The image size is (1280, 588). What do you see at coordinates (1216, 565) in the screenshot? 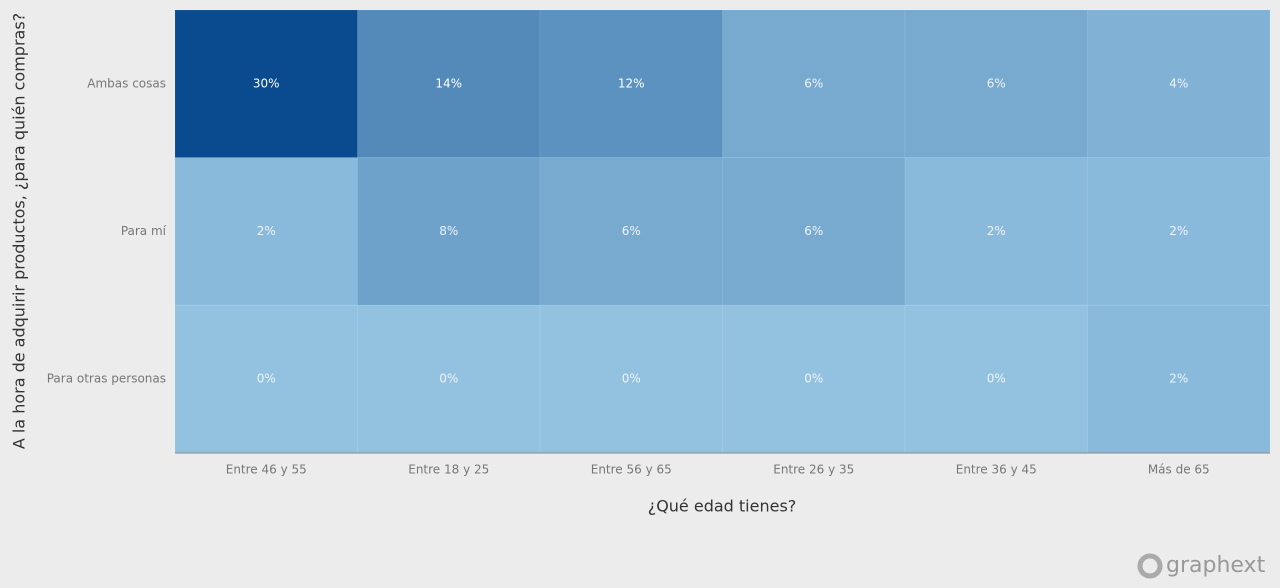
I see `watermark: graphext` at bounding box center [1216, 565].